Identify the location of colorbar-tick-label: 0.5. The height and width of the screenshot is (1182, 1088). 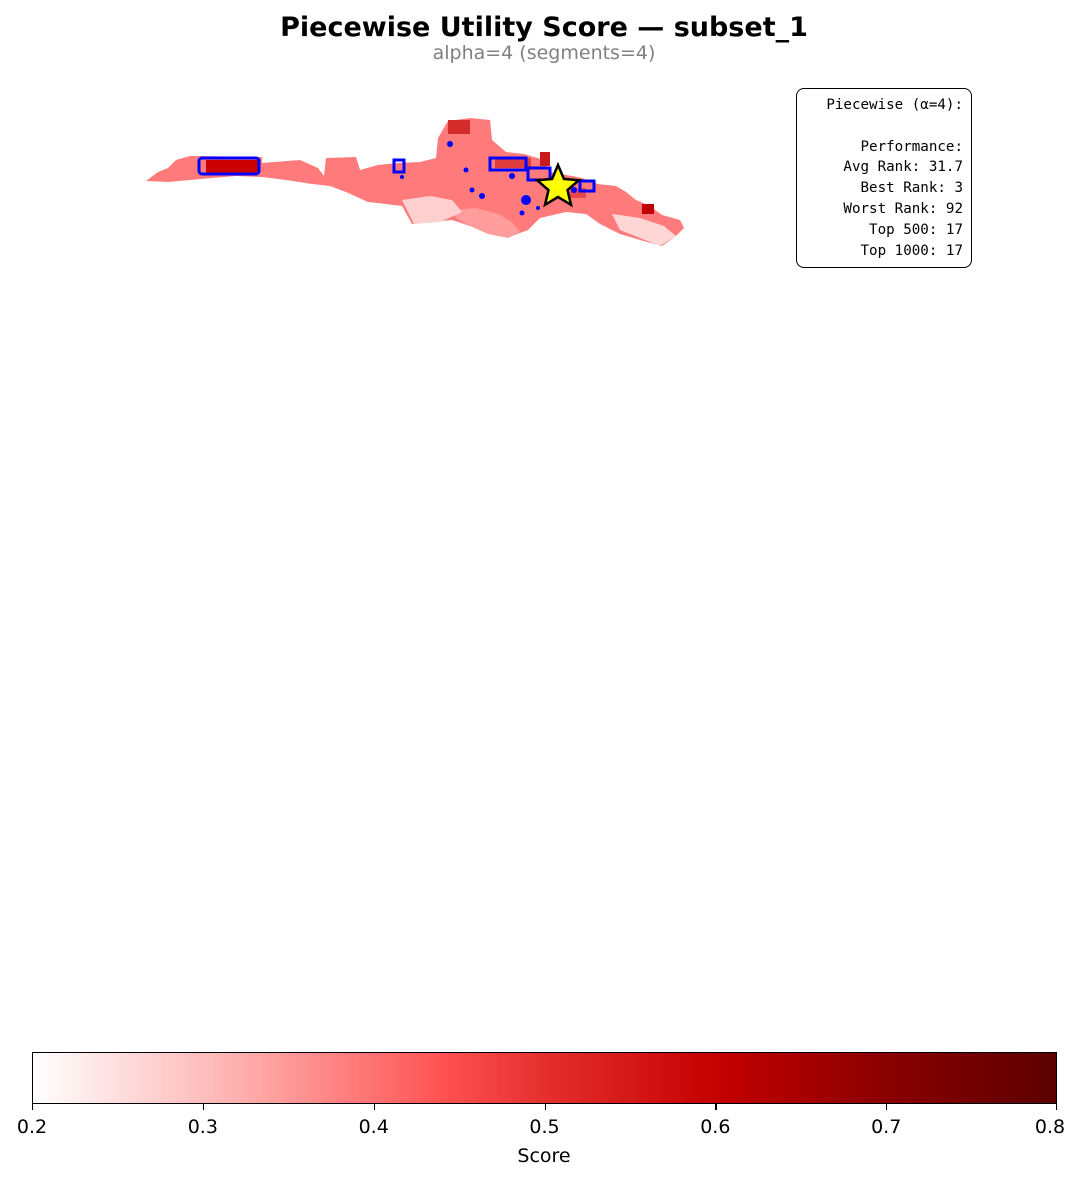
(544, 1127).